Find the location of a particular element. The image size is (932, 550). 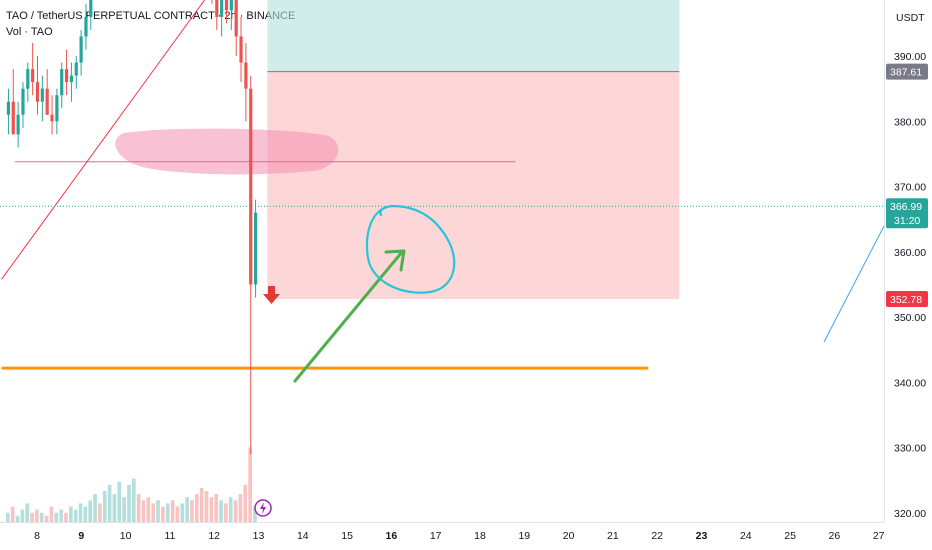

highlight-zone is located at coordinates (227, 151).